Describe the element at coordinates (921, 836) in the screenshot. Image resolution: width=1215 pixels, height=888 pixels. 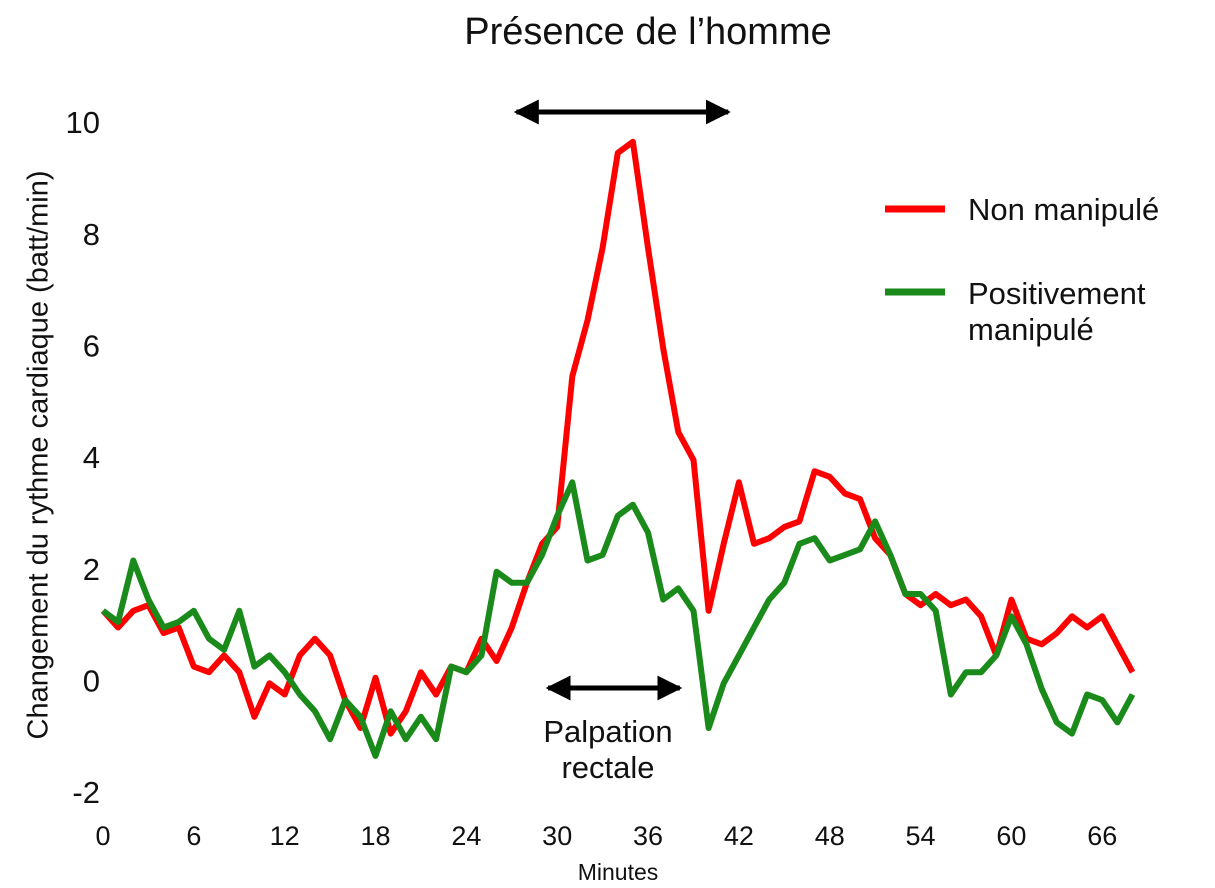
I see `x-tick-label: 54` at that location.